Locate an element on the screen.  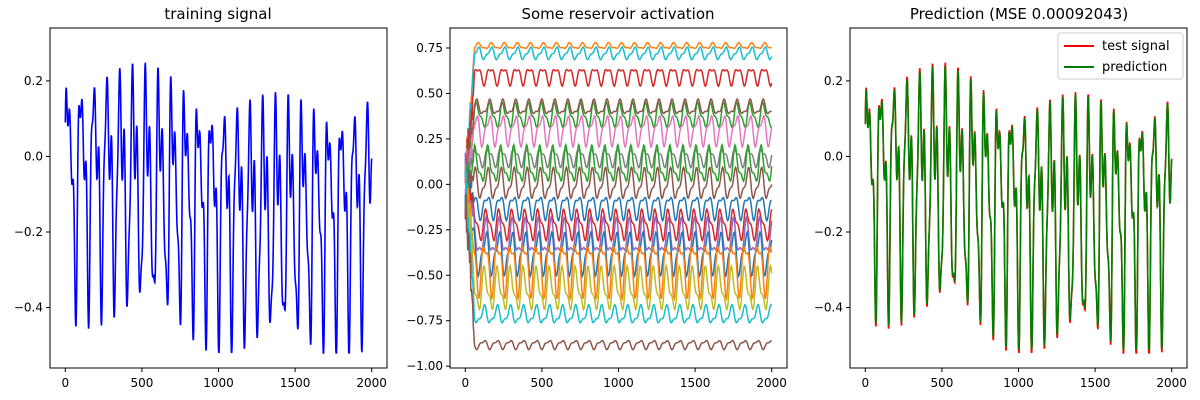
y-tick-label: 0.00 is located at coordinates (429, 184).